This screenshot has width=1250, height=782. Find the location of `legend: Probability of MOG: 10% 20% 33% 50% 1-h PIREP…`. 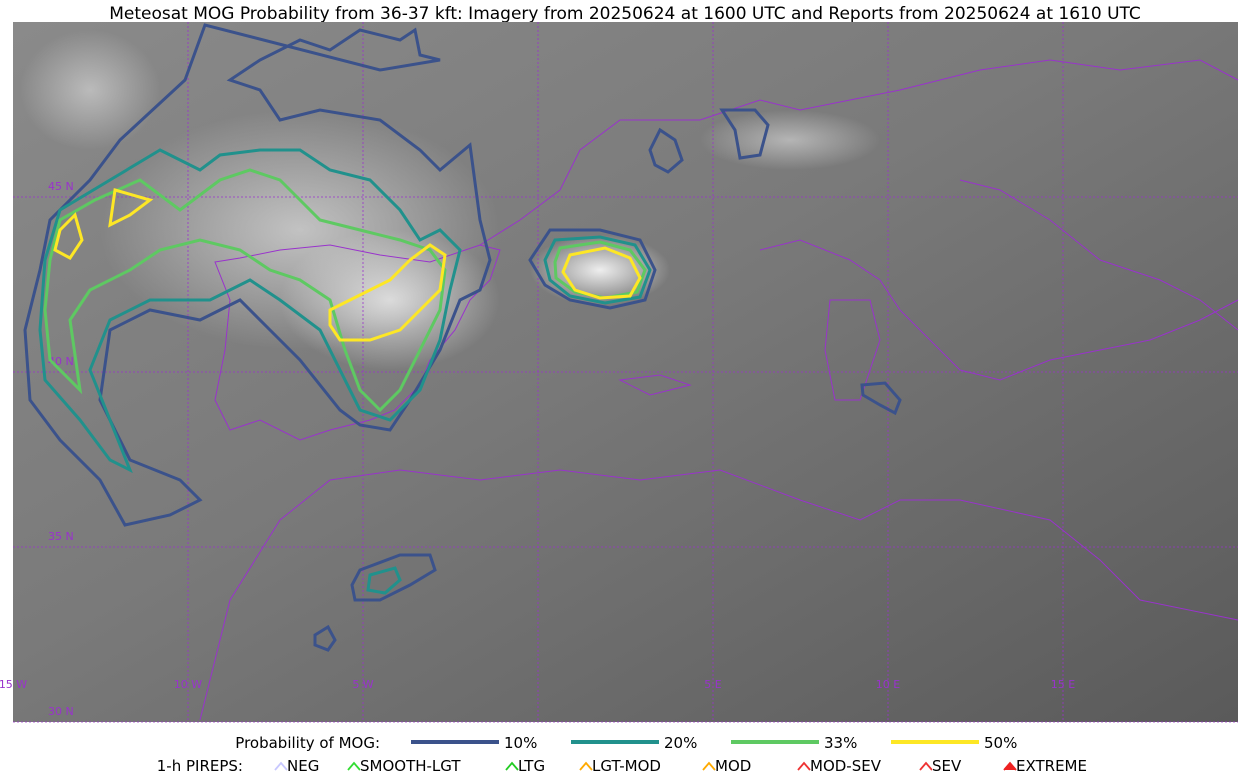

legend: Probability of MOG: 10% 20% 33% 50% 1-h PIREP… is located at coordinates (622, 754).